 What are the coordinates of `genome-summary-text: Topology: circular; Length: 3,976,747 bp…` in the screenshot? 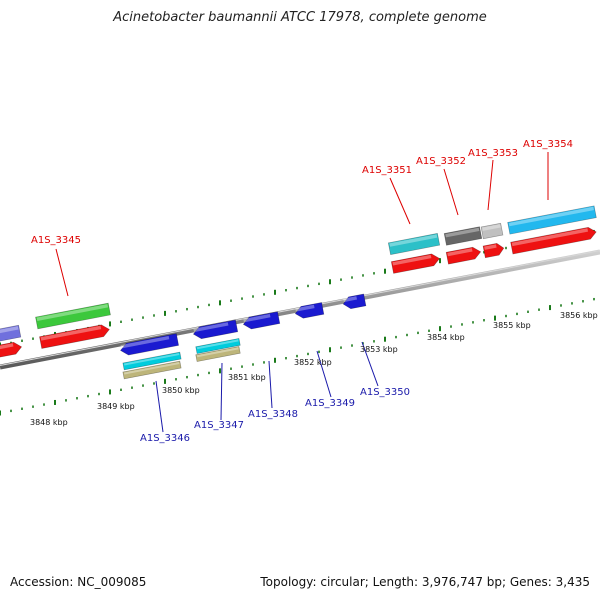 It's located at (425, 582).